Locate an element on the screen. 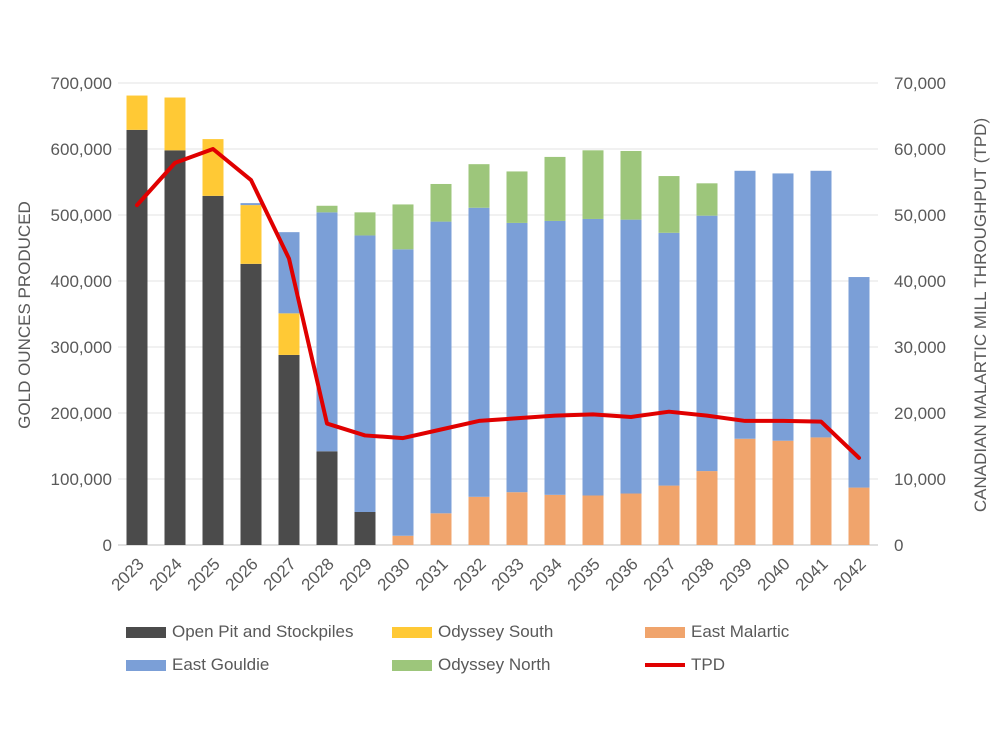 The height and width of the screenshot is (750, 1000). x-tick-label: 2033 is located at coordinates (508, 574).